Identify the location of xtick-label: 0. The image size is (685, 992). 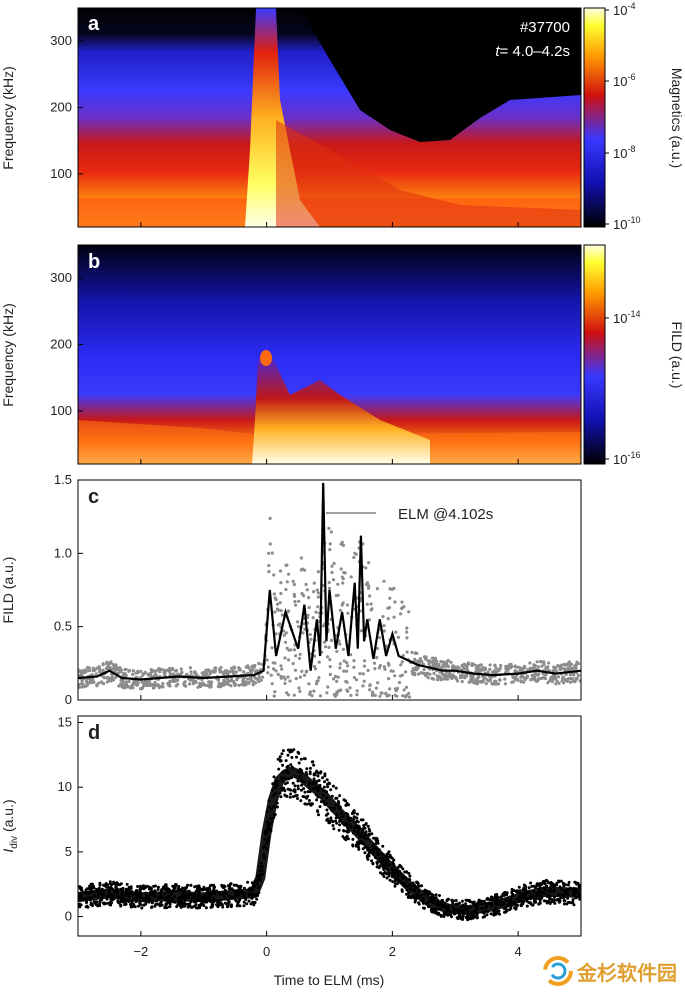
(266, 951).